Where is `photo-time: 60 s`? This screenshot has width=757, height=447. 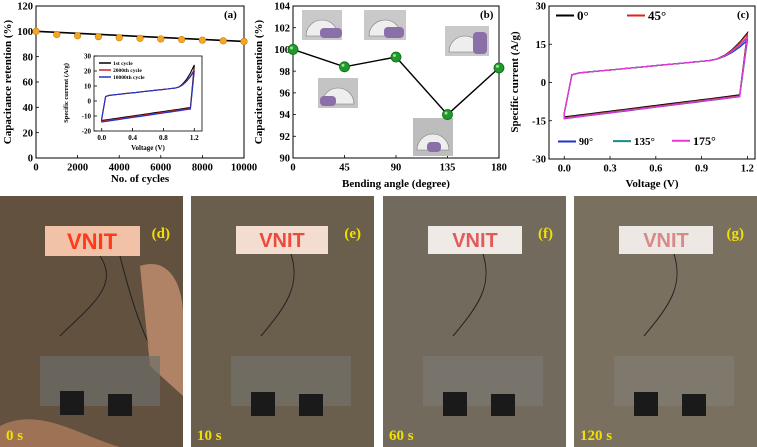 photo-time: 60 s is located at coordinates (401, 436).